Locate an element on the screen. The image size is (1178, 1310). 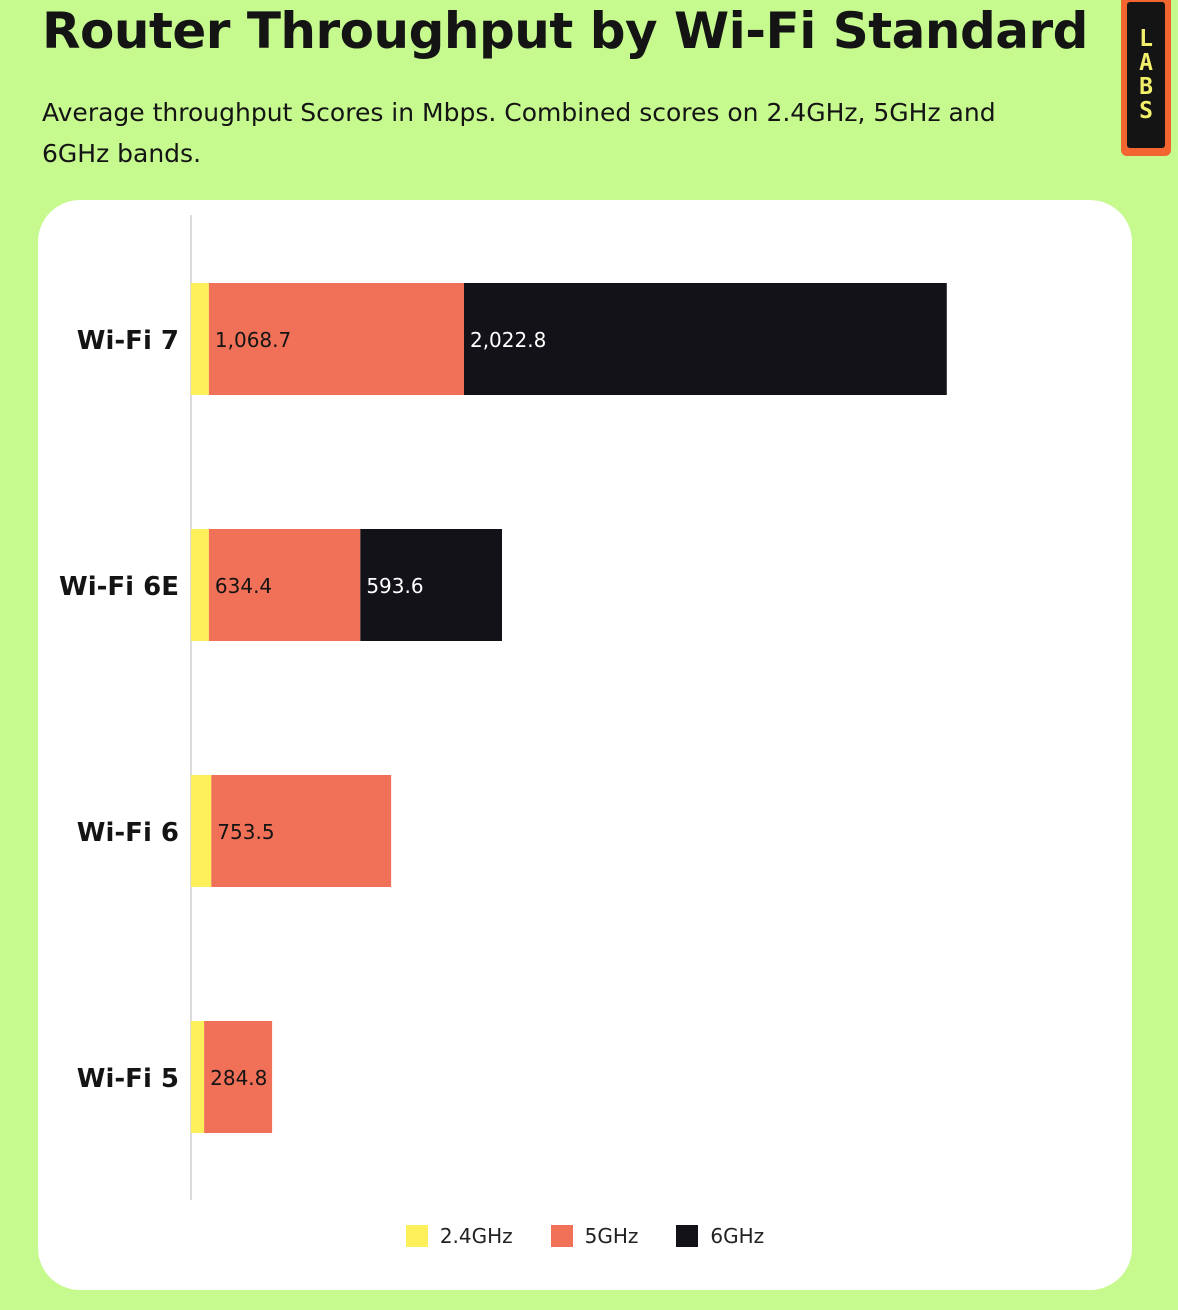
labs-logo-inner: L A B S is located at coordinates (1146, 75).